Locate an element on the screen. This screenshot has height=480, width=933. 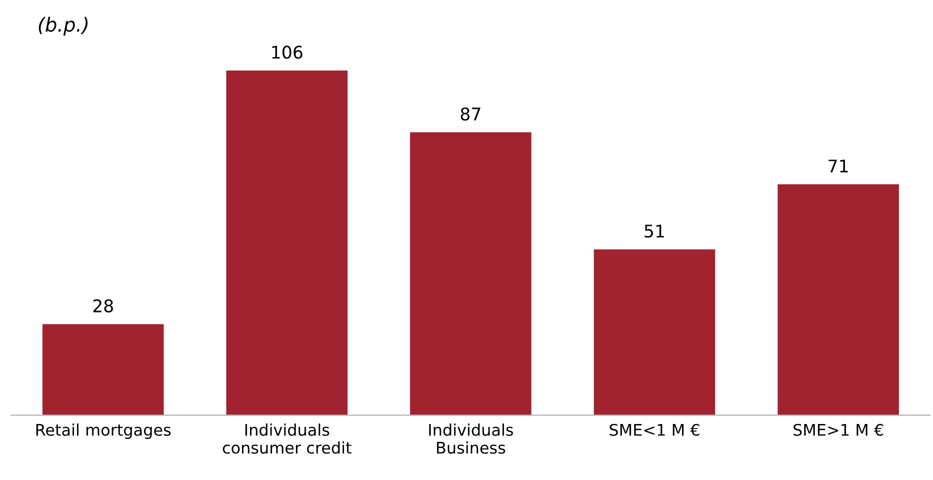
data-label: 28 is located at coordinates (103, 305).